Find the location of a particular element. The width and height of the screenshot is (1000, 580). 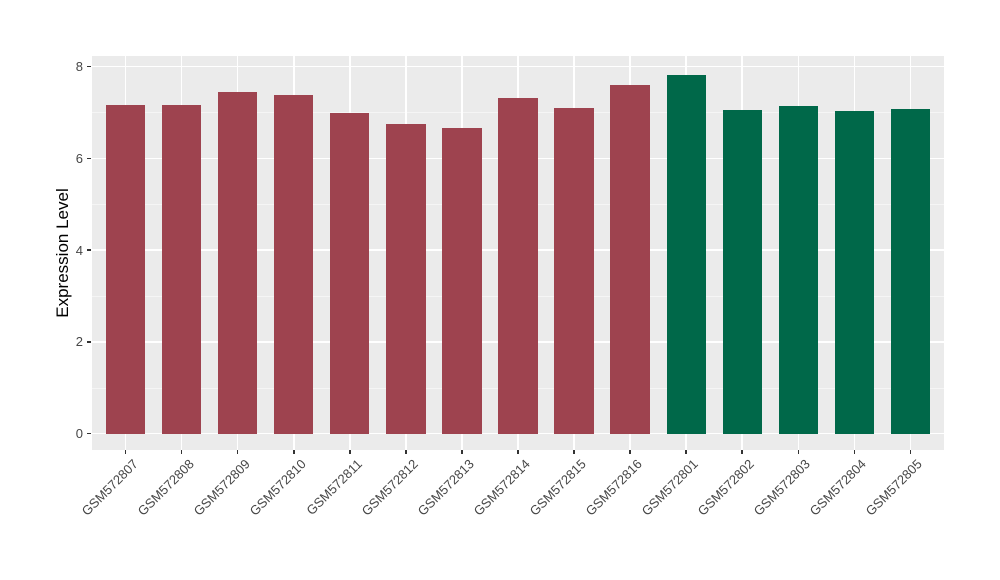

x-tick-label: GSM572808 is located at coordinates (165, 487).